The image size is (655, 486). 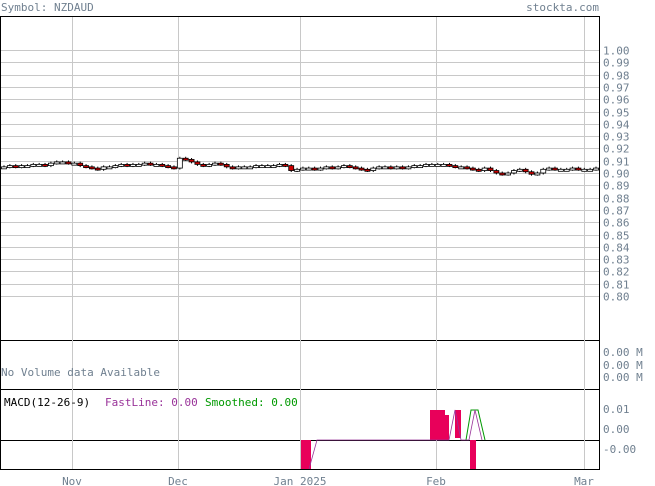 What do you see at coordinates (616, 297) in the screenshot?
I see `y-tick-label: 0.80` at bounding box center [616, 297].